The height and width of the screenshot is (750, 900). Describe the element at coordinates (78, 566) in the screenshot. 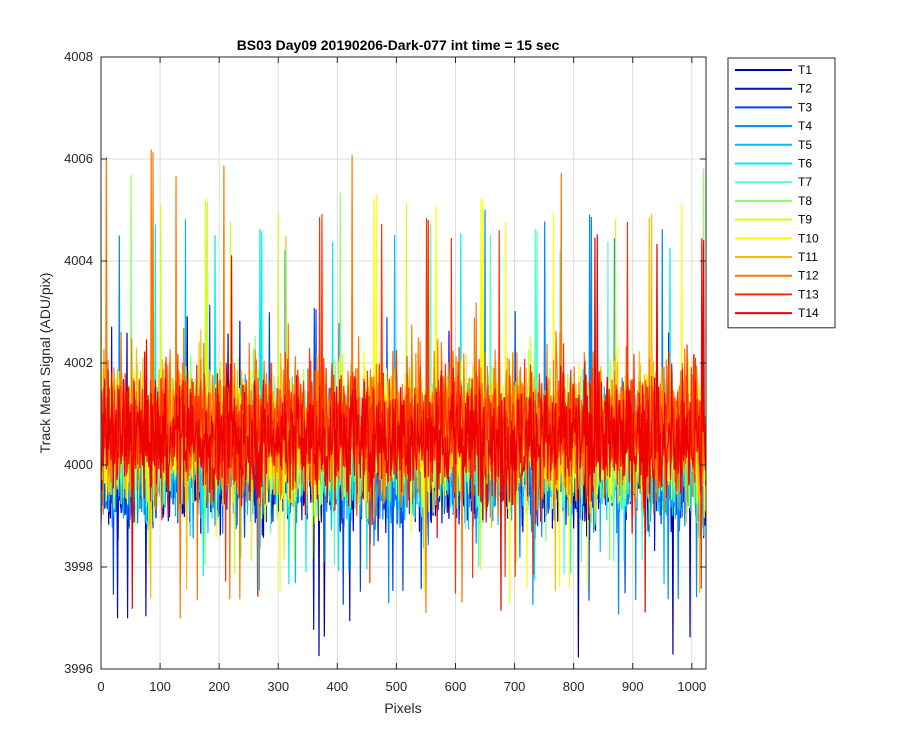

I see `y-tick-label: 3998` at that location.